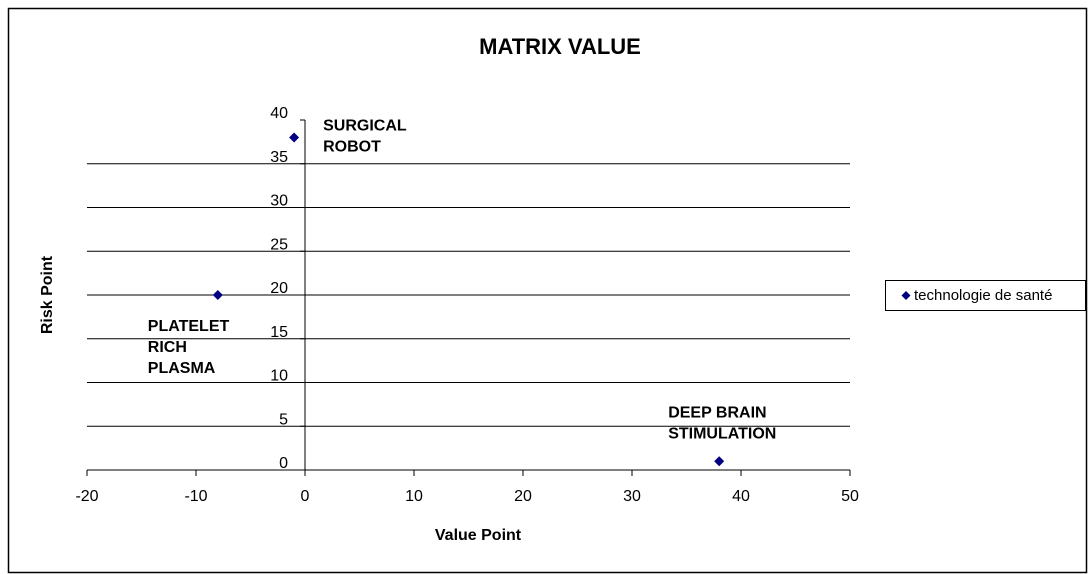  I want to click on x-tick-label: 50, so click(850, 496).